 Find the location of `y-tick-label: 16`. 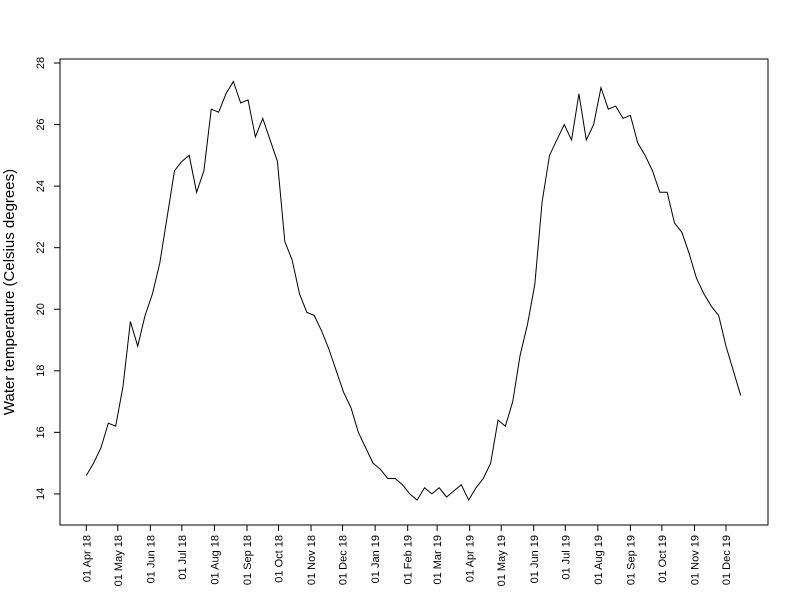

y-tick-label: 16 is located at coordinates (41, 432).